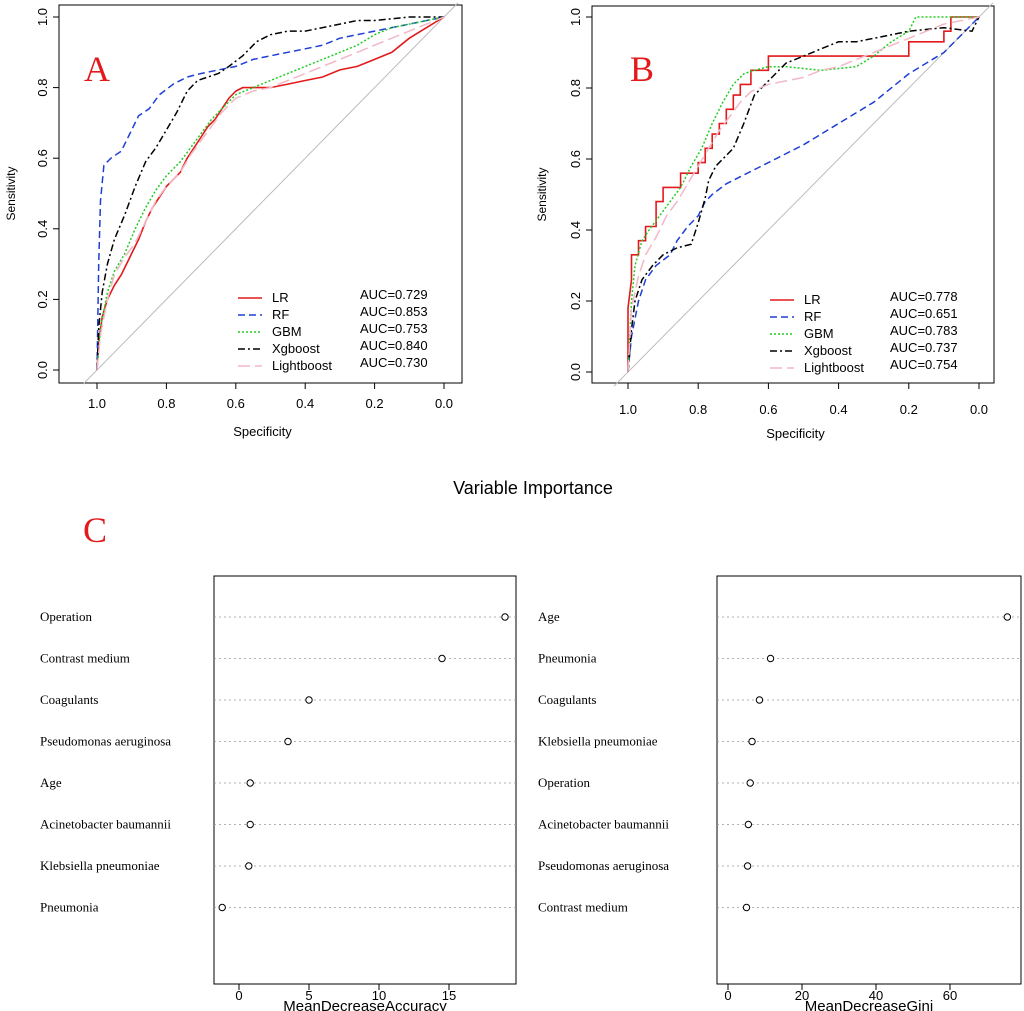 This screenshot has width=1024, height=1011. I want to click on legend-label-lightboost: Lightboost, so click(302, 365).